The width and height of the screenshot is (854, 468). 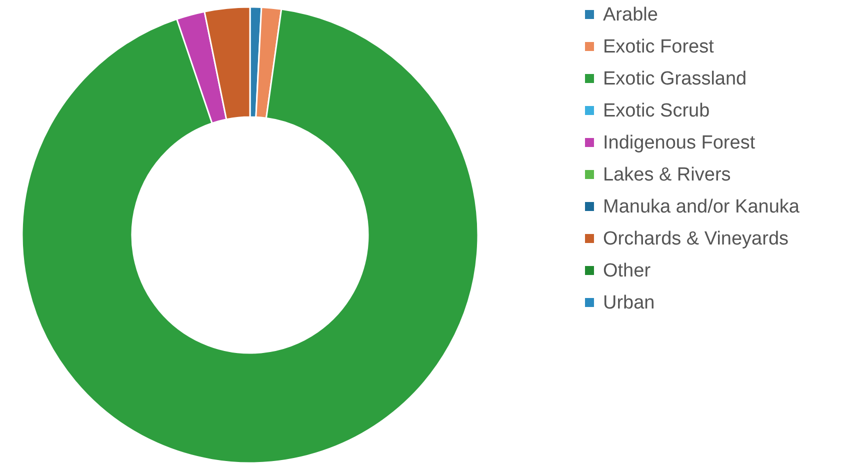 I want to click on legend-label: Lakes & Rivers, so click(x=667, y=175).